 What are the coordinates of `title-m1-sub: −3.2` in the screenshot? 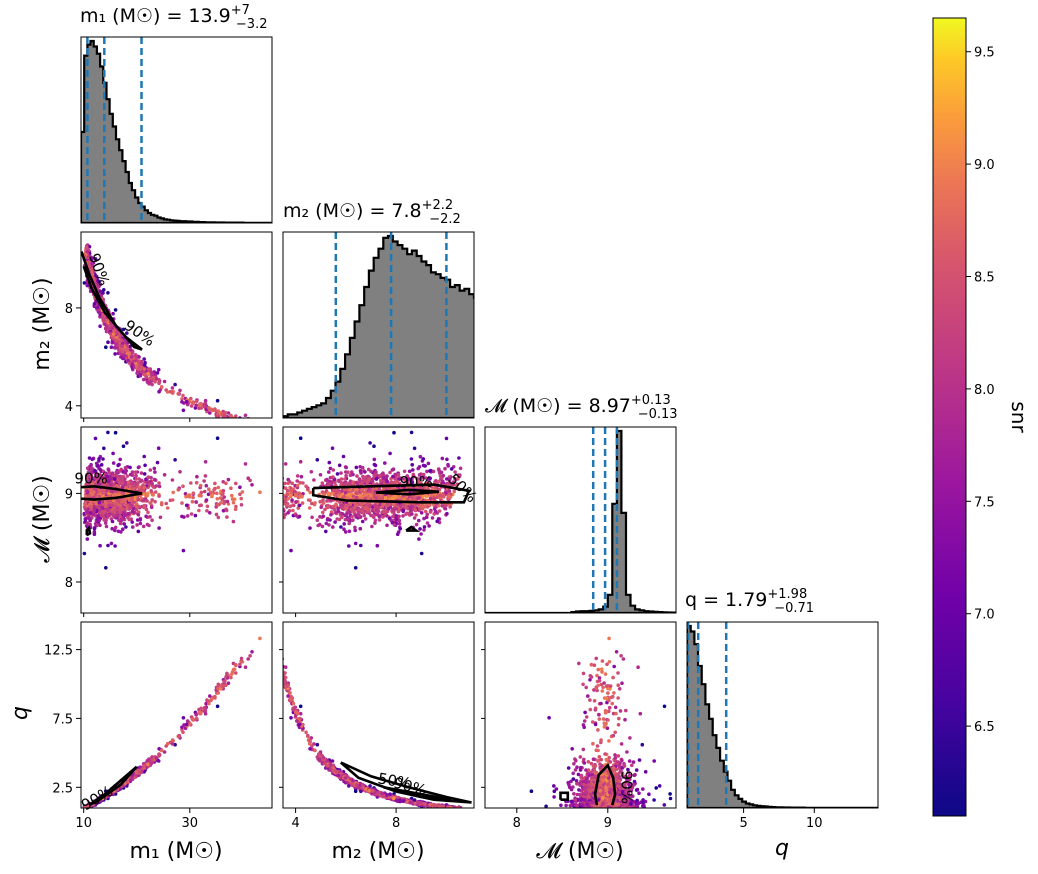 It's located at (252, 24).